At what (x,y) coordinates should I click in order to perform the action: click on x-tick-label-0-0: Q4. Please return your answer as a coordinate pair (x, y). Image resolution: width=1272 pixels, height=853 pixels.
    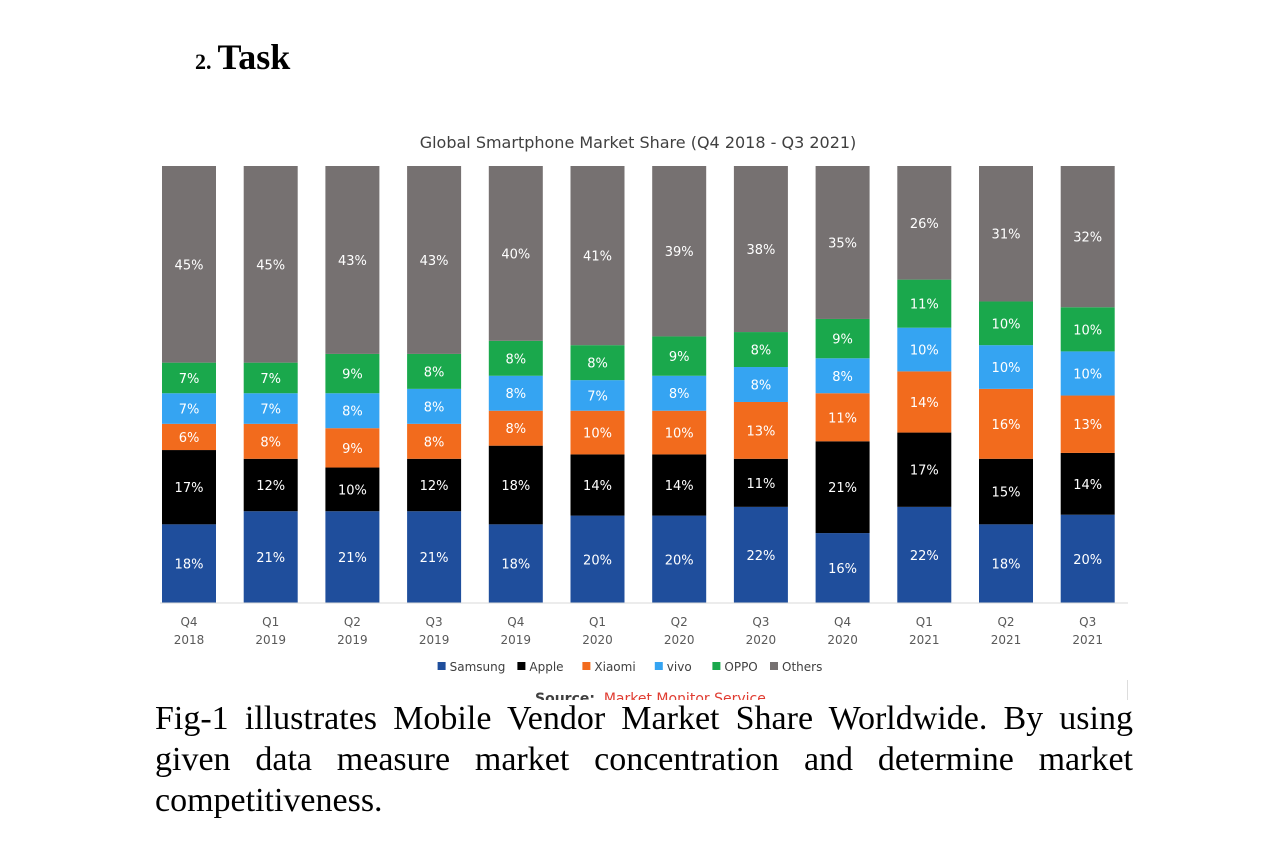
    Looking at the image, I should click on (188, 622).